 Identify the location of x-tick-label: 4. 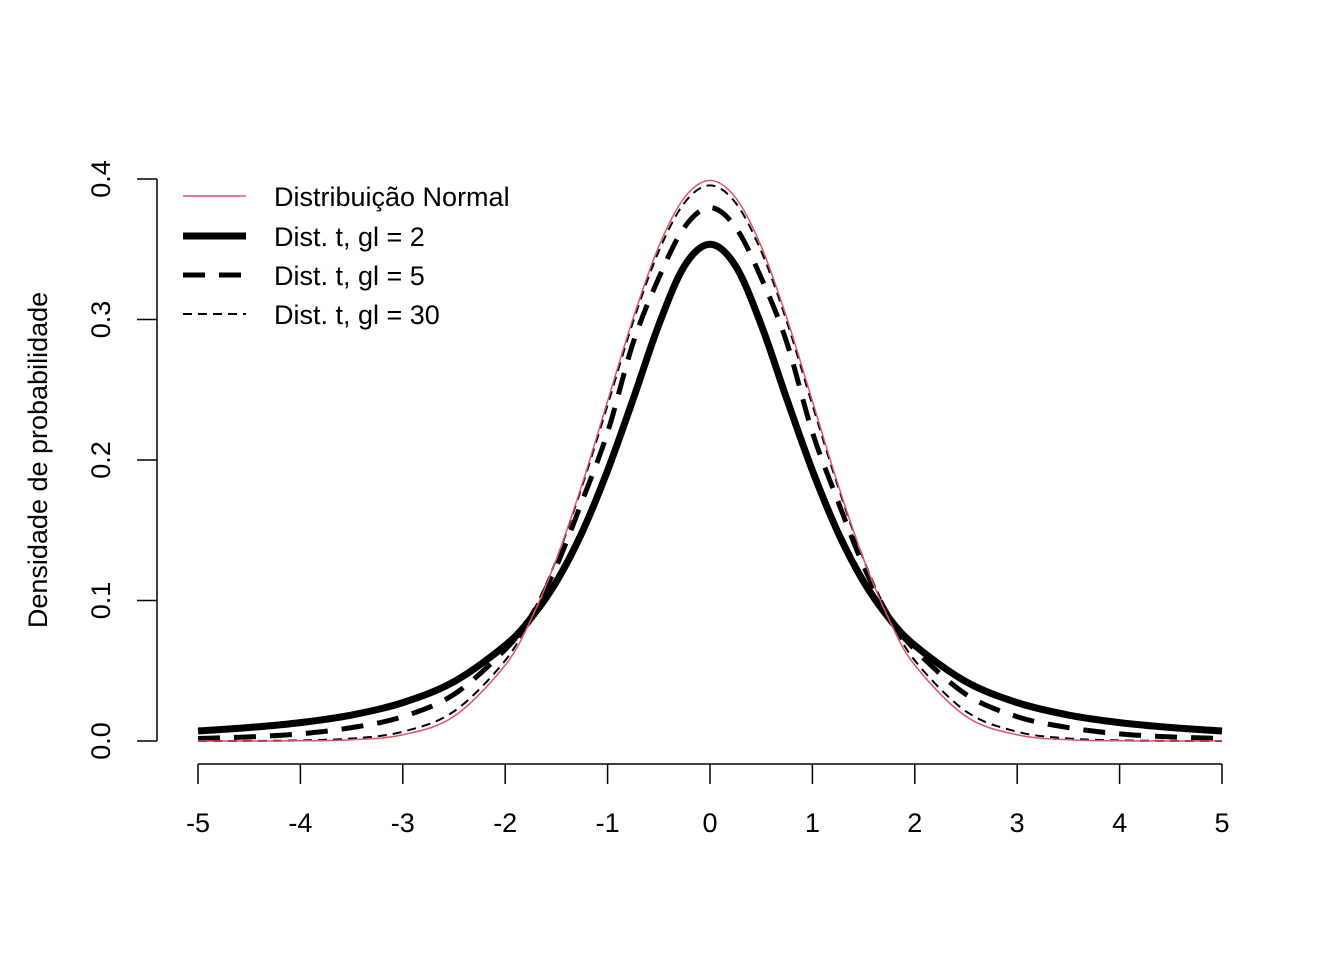
(1119, 823).